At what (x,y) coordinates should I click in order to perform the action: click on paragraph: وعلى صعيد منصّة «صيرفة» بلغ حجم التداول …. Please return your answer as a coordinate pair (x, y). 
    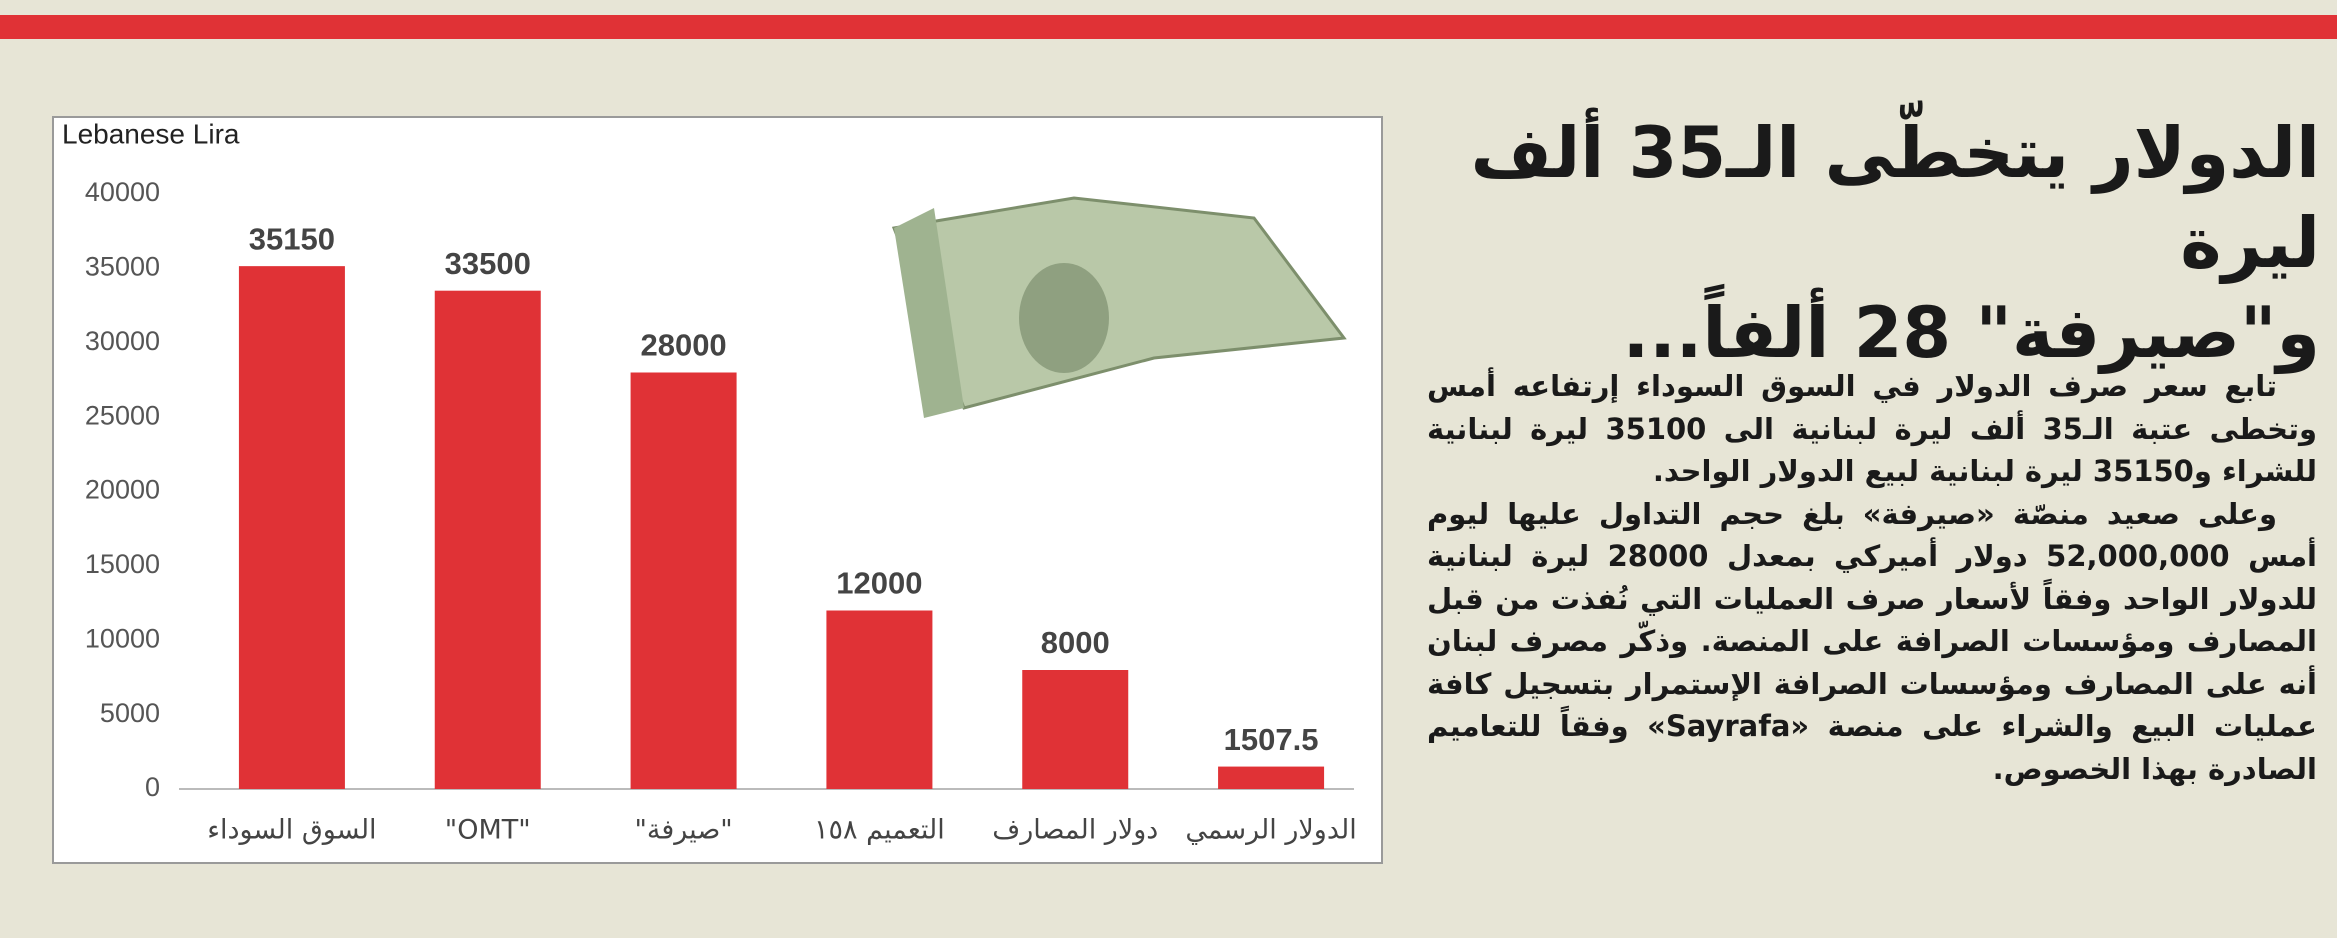
    Looking at the image, I should click on (1872, 642).